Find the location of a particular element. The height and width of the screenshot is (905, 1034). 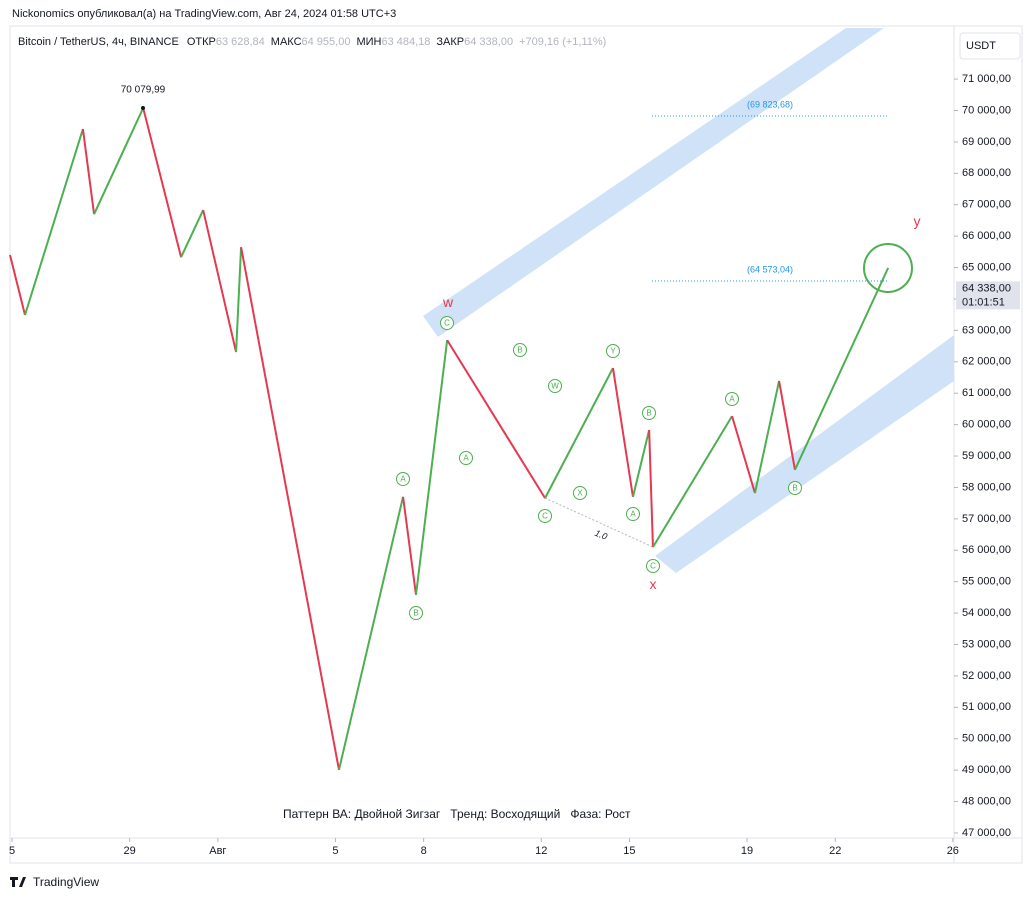

y-tick-label: 53 000,00 is located at coordinates (986, 644).